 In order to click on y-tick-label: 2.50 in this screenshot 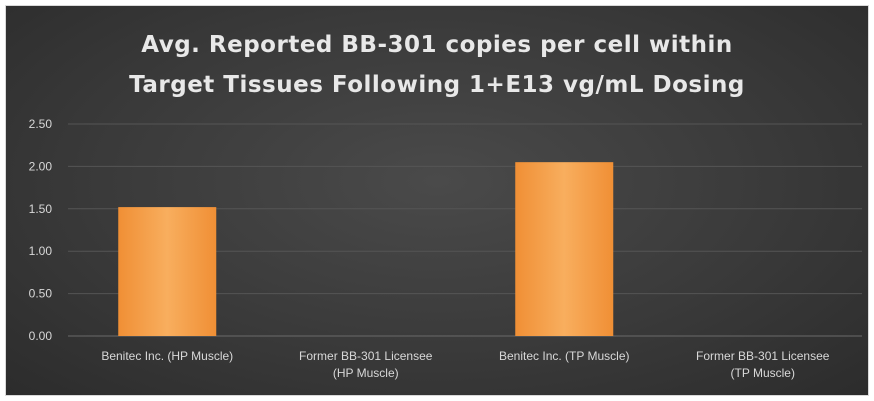, I will do `click(41, 124)`.